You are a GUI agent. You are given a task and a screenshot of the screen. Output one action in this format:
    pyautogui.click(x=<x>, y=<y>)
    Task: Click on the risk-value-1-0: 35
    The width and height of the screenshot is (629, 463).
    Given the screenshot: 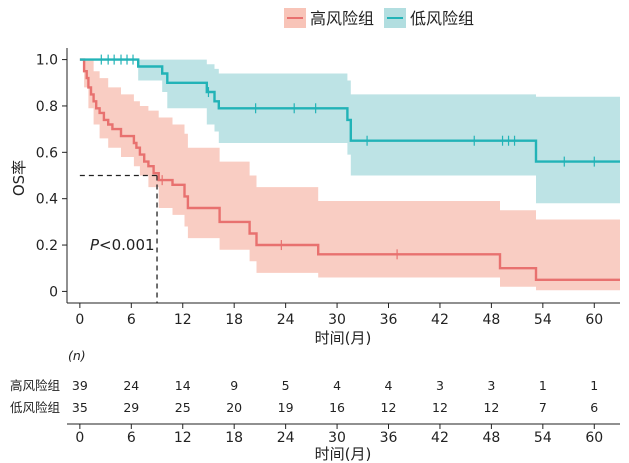 What is the action you would take?
    pyautogui.click(x=80, y=407)
    